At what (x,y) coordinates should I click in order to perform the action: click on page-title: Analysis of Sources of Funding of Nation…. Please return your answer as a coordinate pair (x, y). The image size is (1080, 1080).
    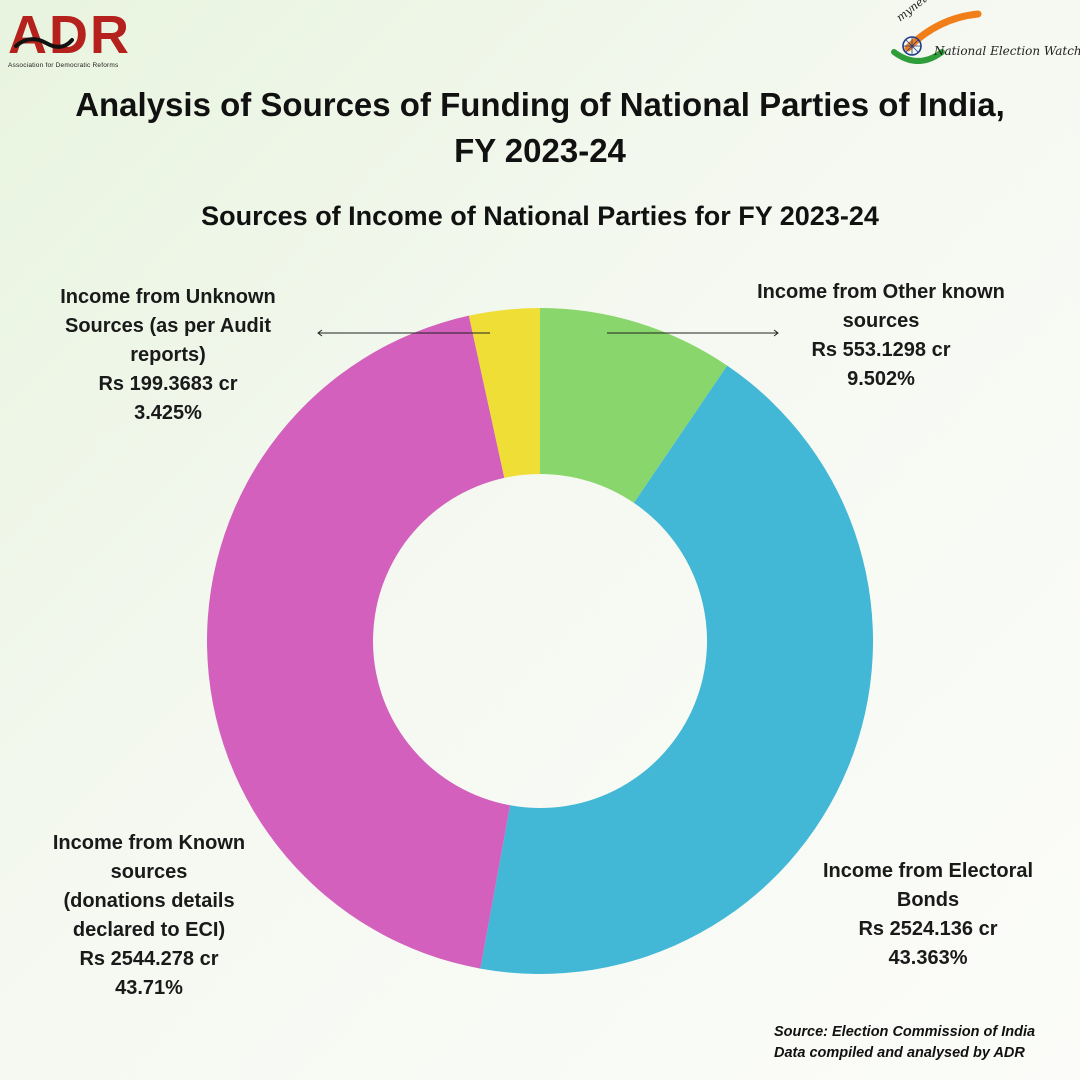
    Looking at the image, I should click on (540, 128).